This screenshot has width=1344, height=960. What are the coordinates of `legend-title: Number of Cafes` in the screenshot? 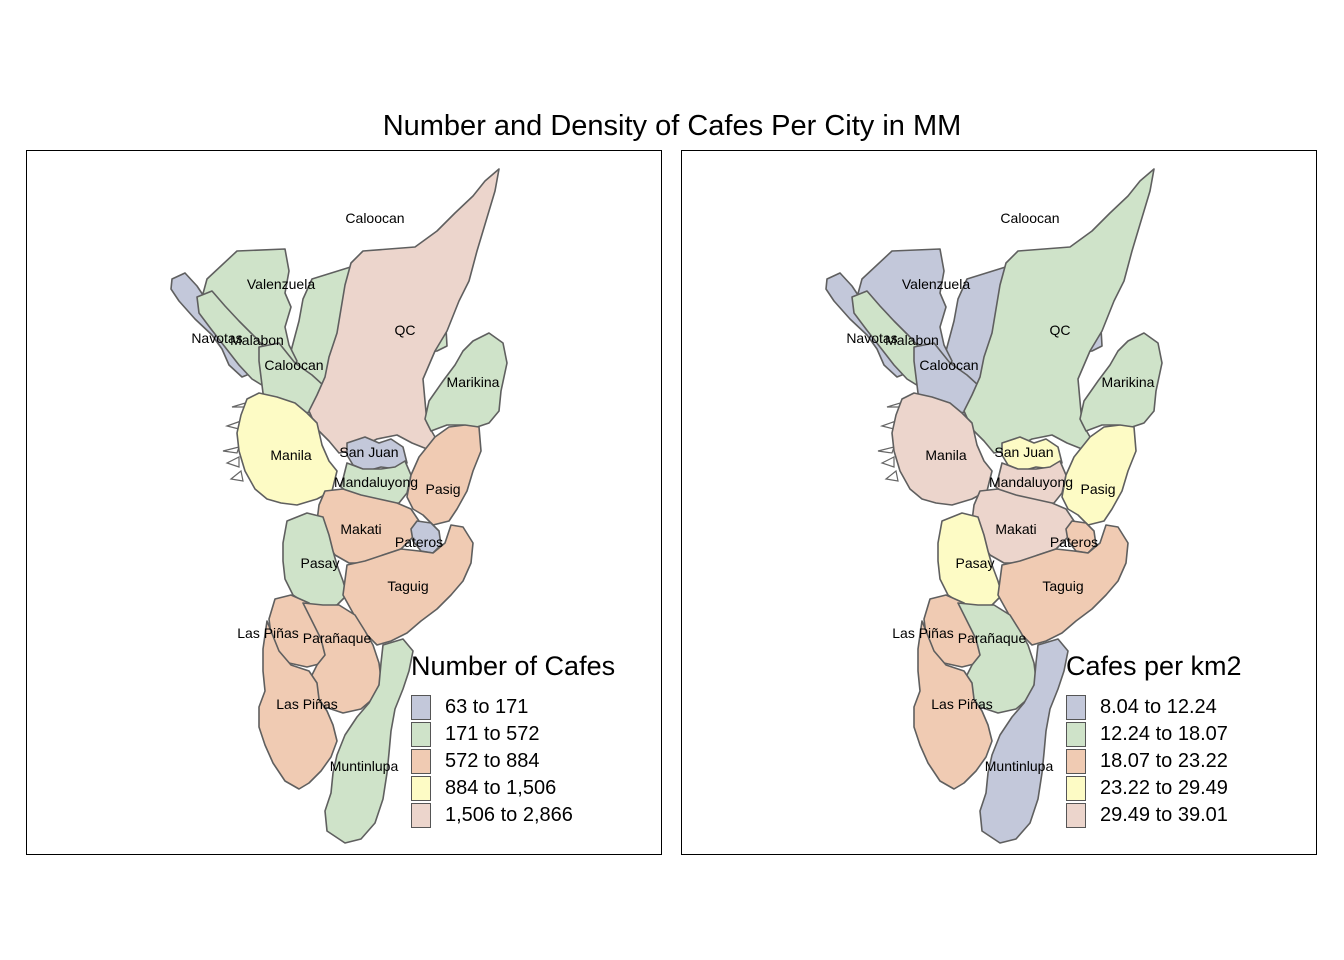 It's located at (513, 666).